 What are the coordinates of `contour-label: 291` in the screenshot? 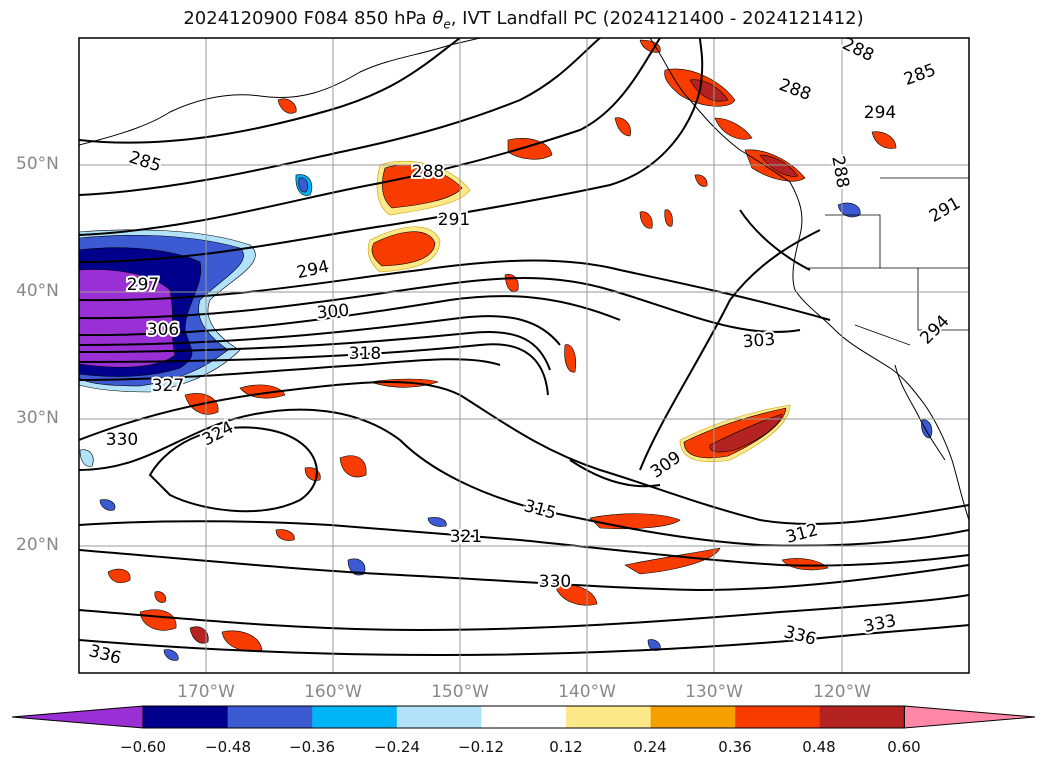 It's located at (454, 220).